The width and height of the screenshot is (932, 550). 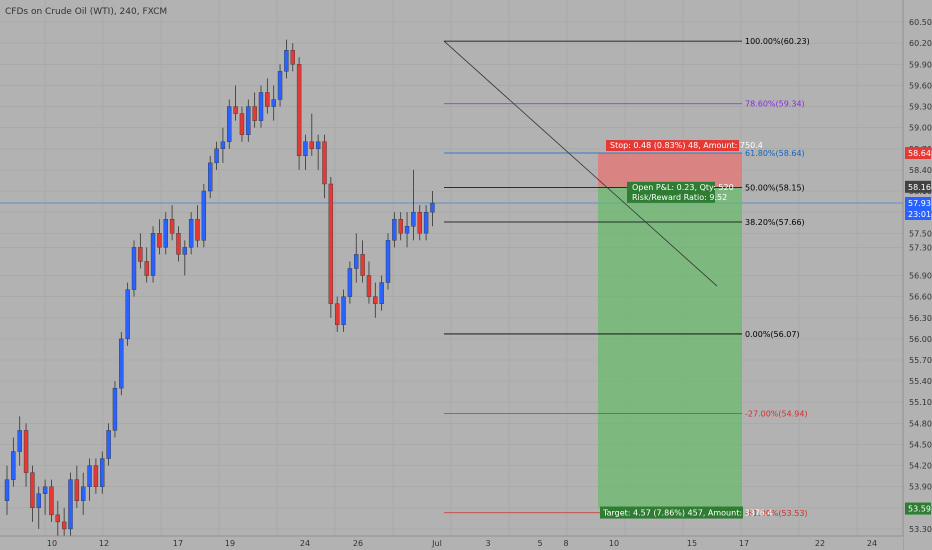 I want to click on price-tick-label: 59.30, so click(x=920, y=107).